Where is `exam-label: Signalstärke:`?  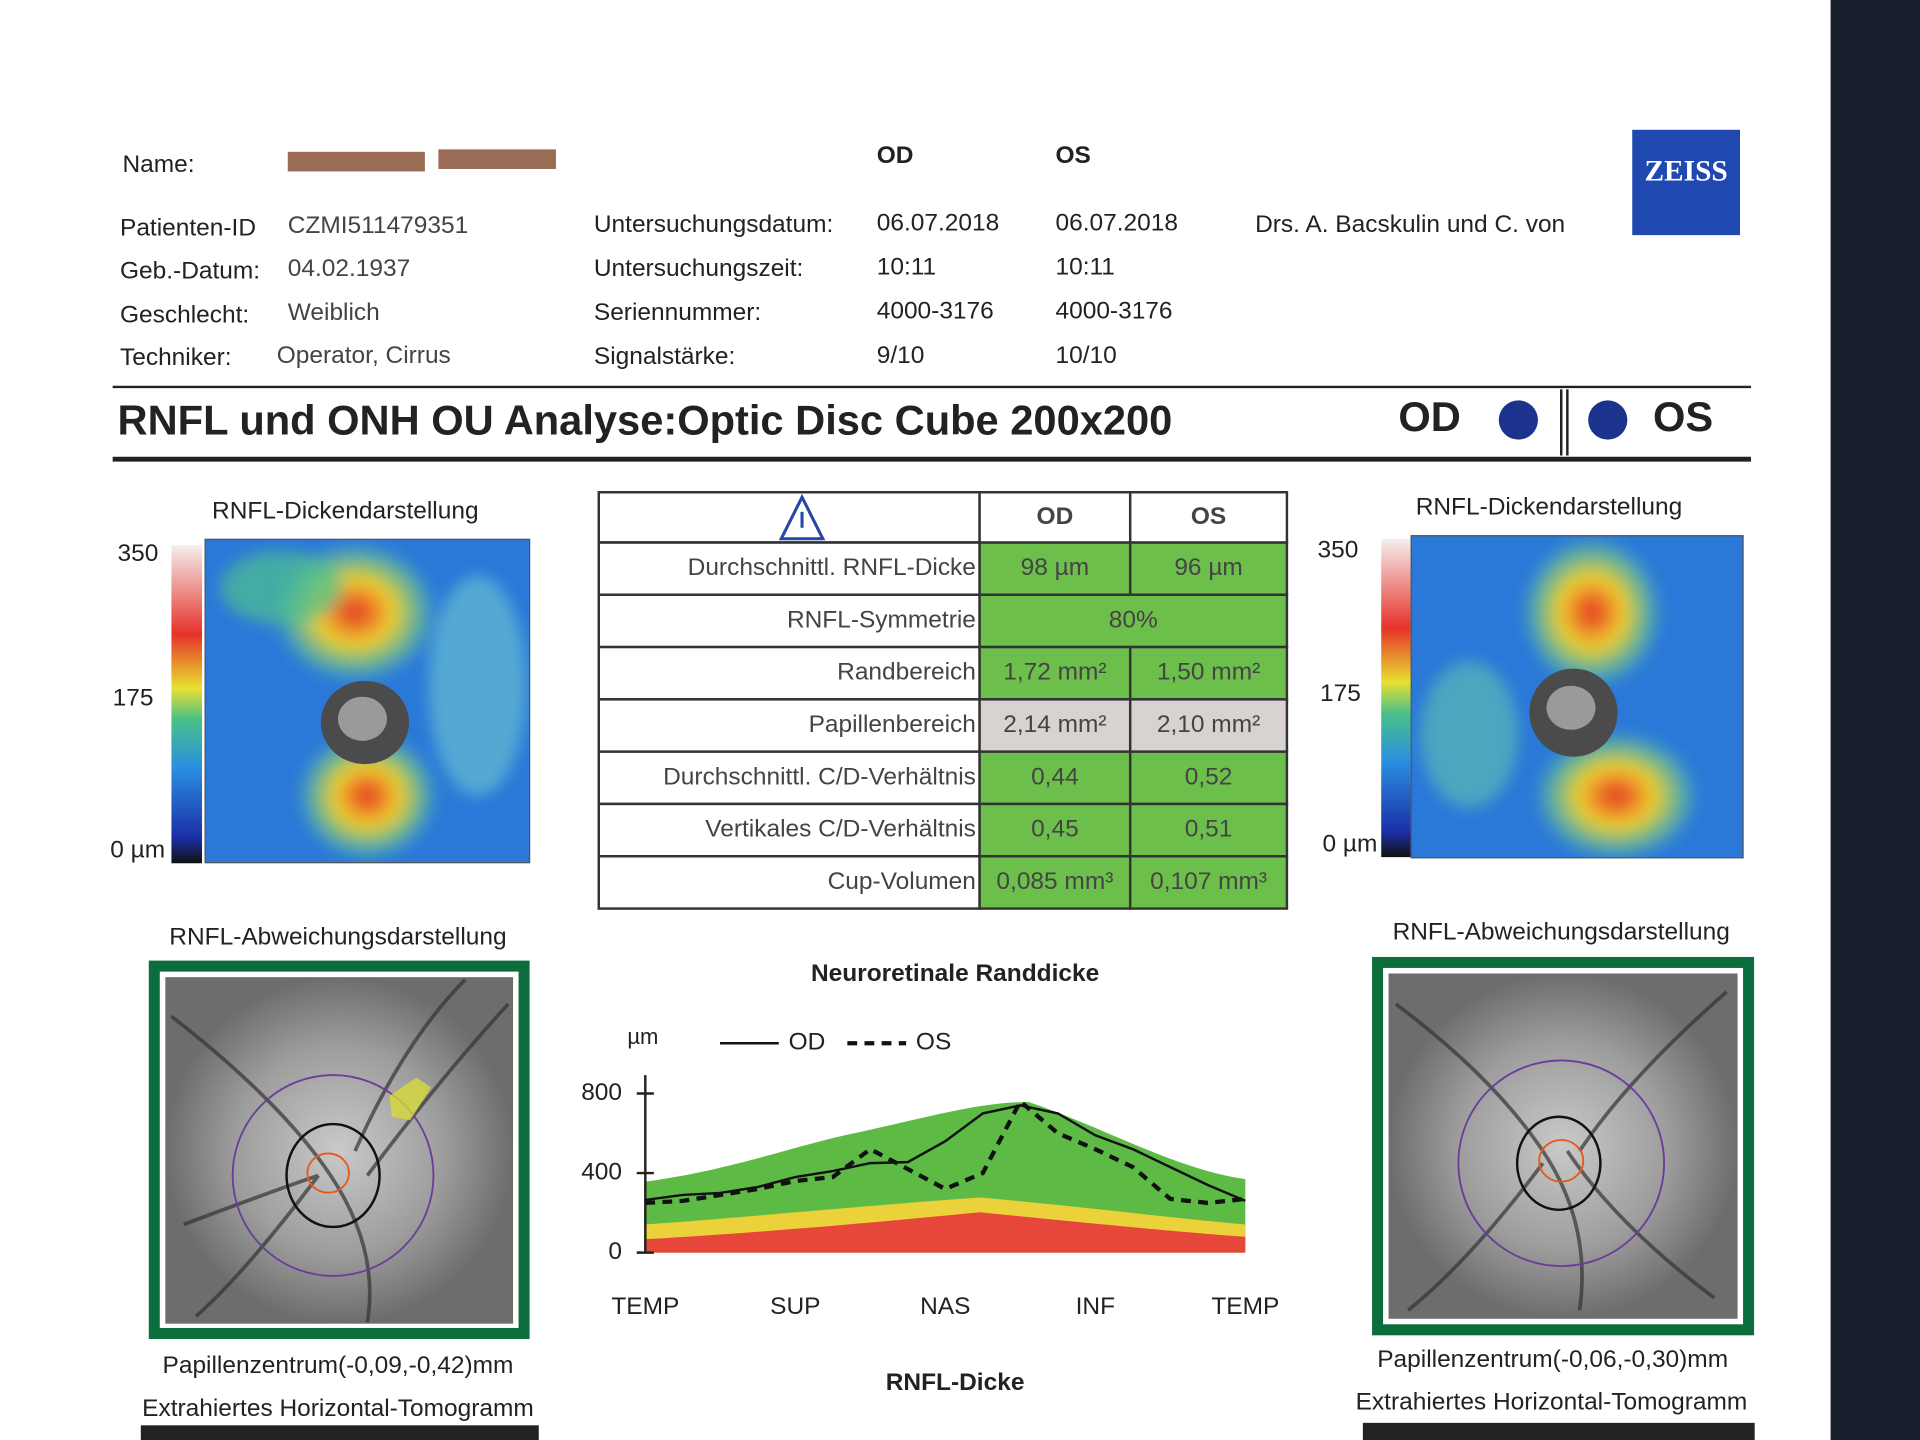 exam-label: Signalstärke: is located at coordinates (664, 356).